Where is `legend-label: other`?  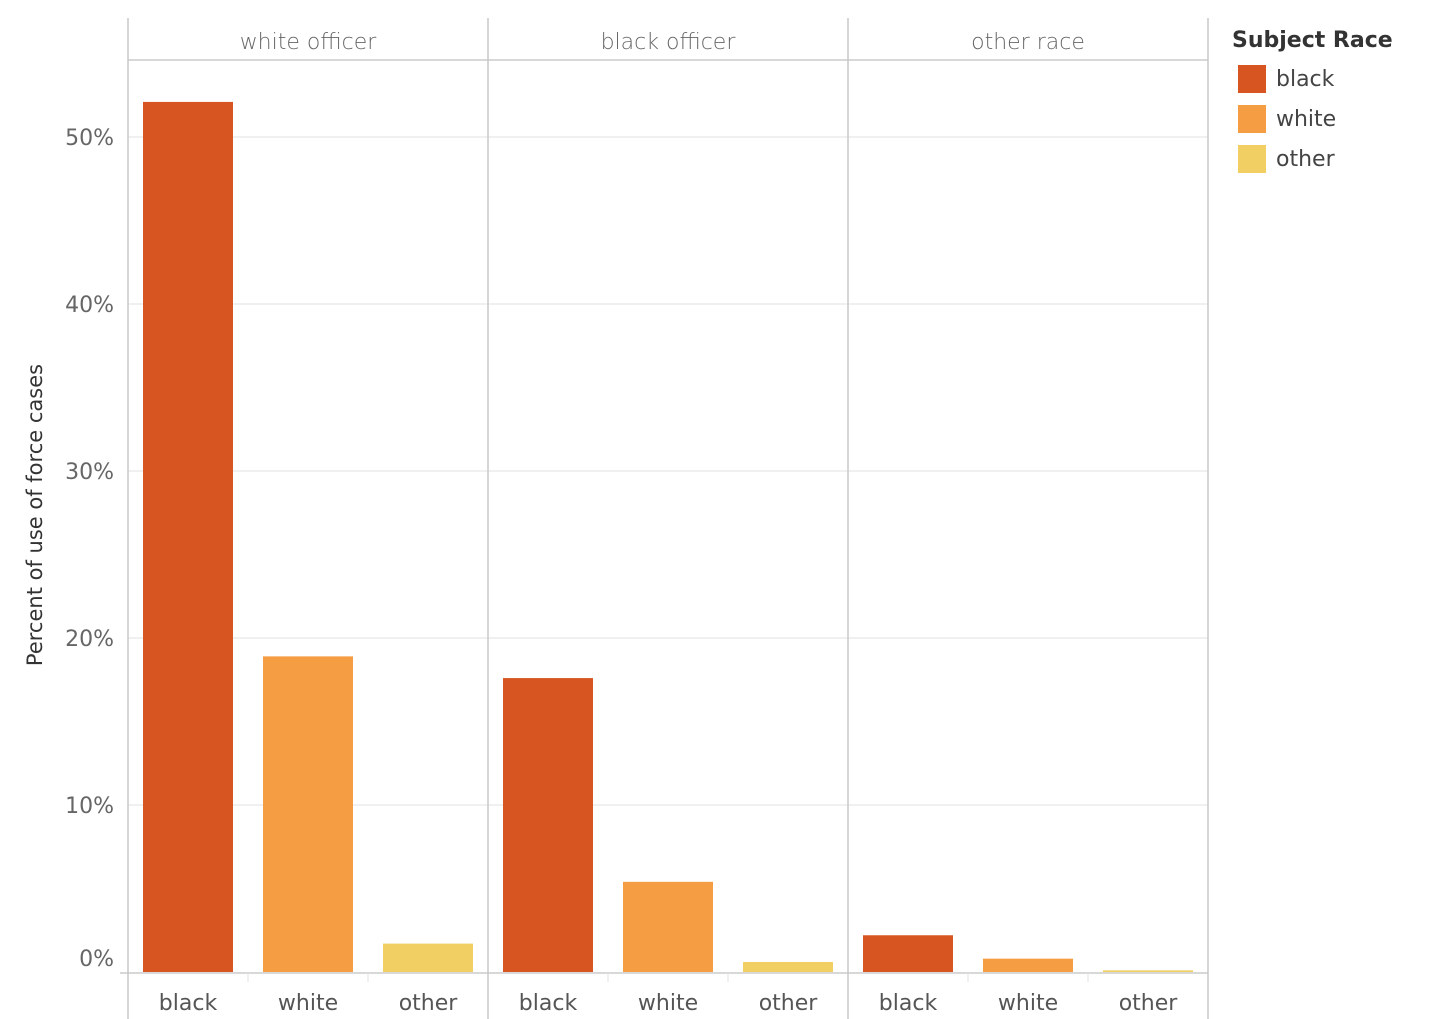
legend-label: other is located at coordinates (1305, 159).